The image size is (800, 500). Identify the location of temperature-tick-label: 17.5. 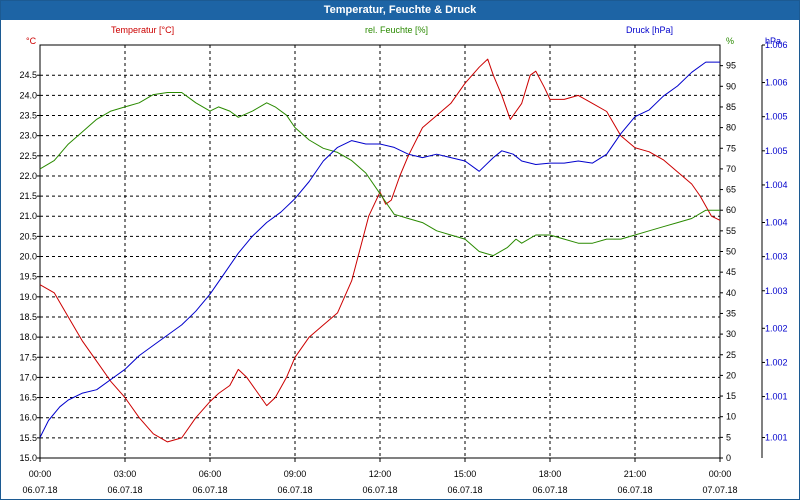
(28, 357).